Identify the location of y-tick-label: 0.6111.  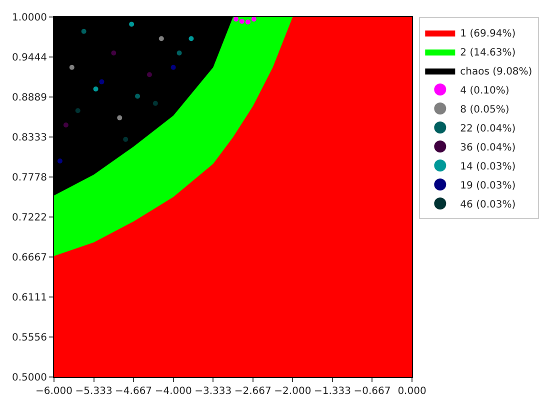
(29, 298).